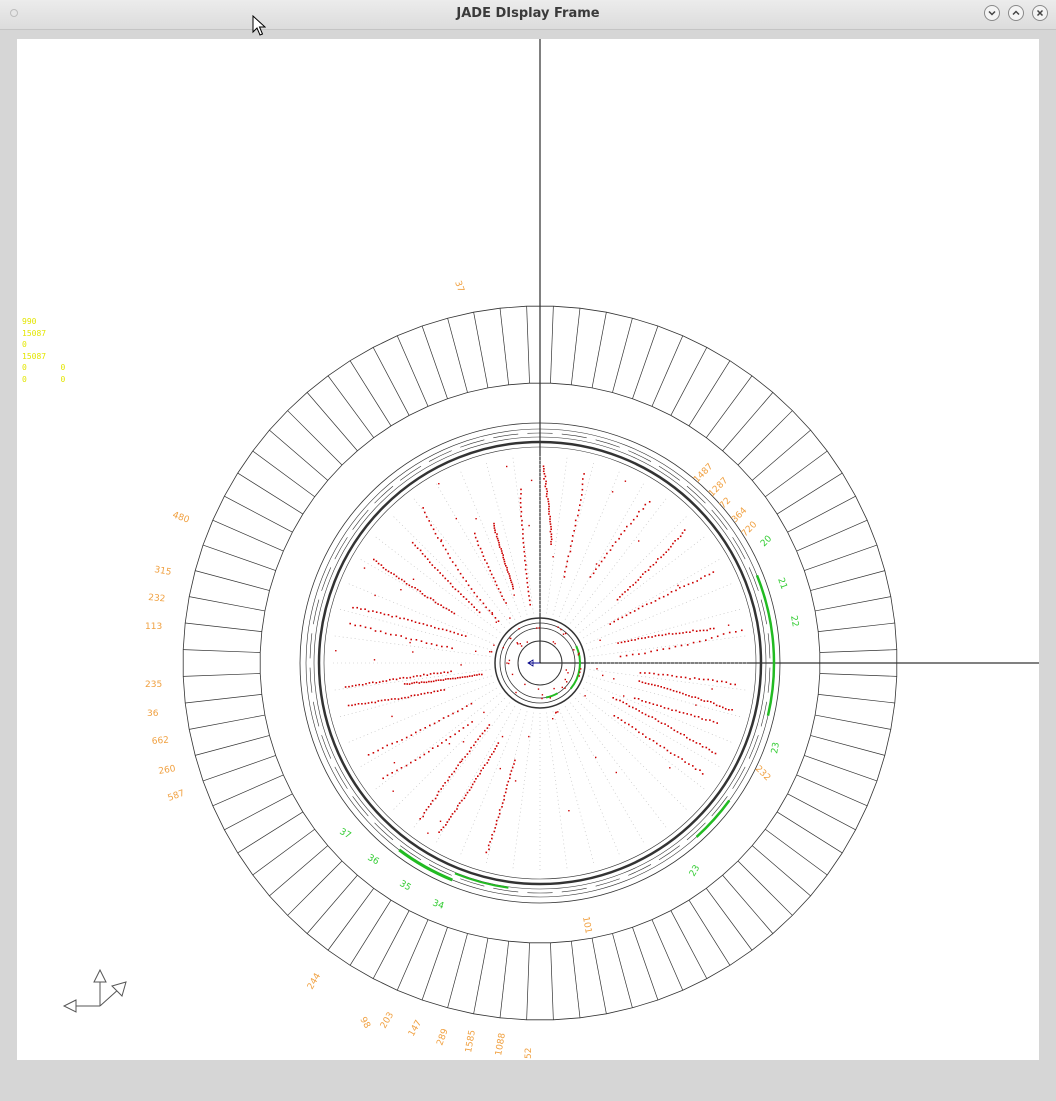 The width and height of the screenshot is (1056, 1101). Describe the element at coordinates (162, 571) in the screenshot. I see `energy-label: 315` at that location.